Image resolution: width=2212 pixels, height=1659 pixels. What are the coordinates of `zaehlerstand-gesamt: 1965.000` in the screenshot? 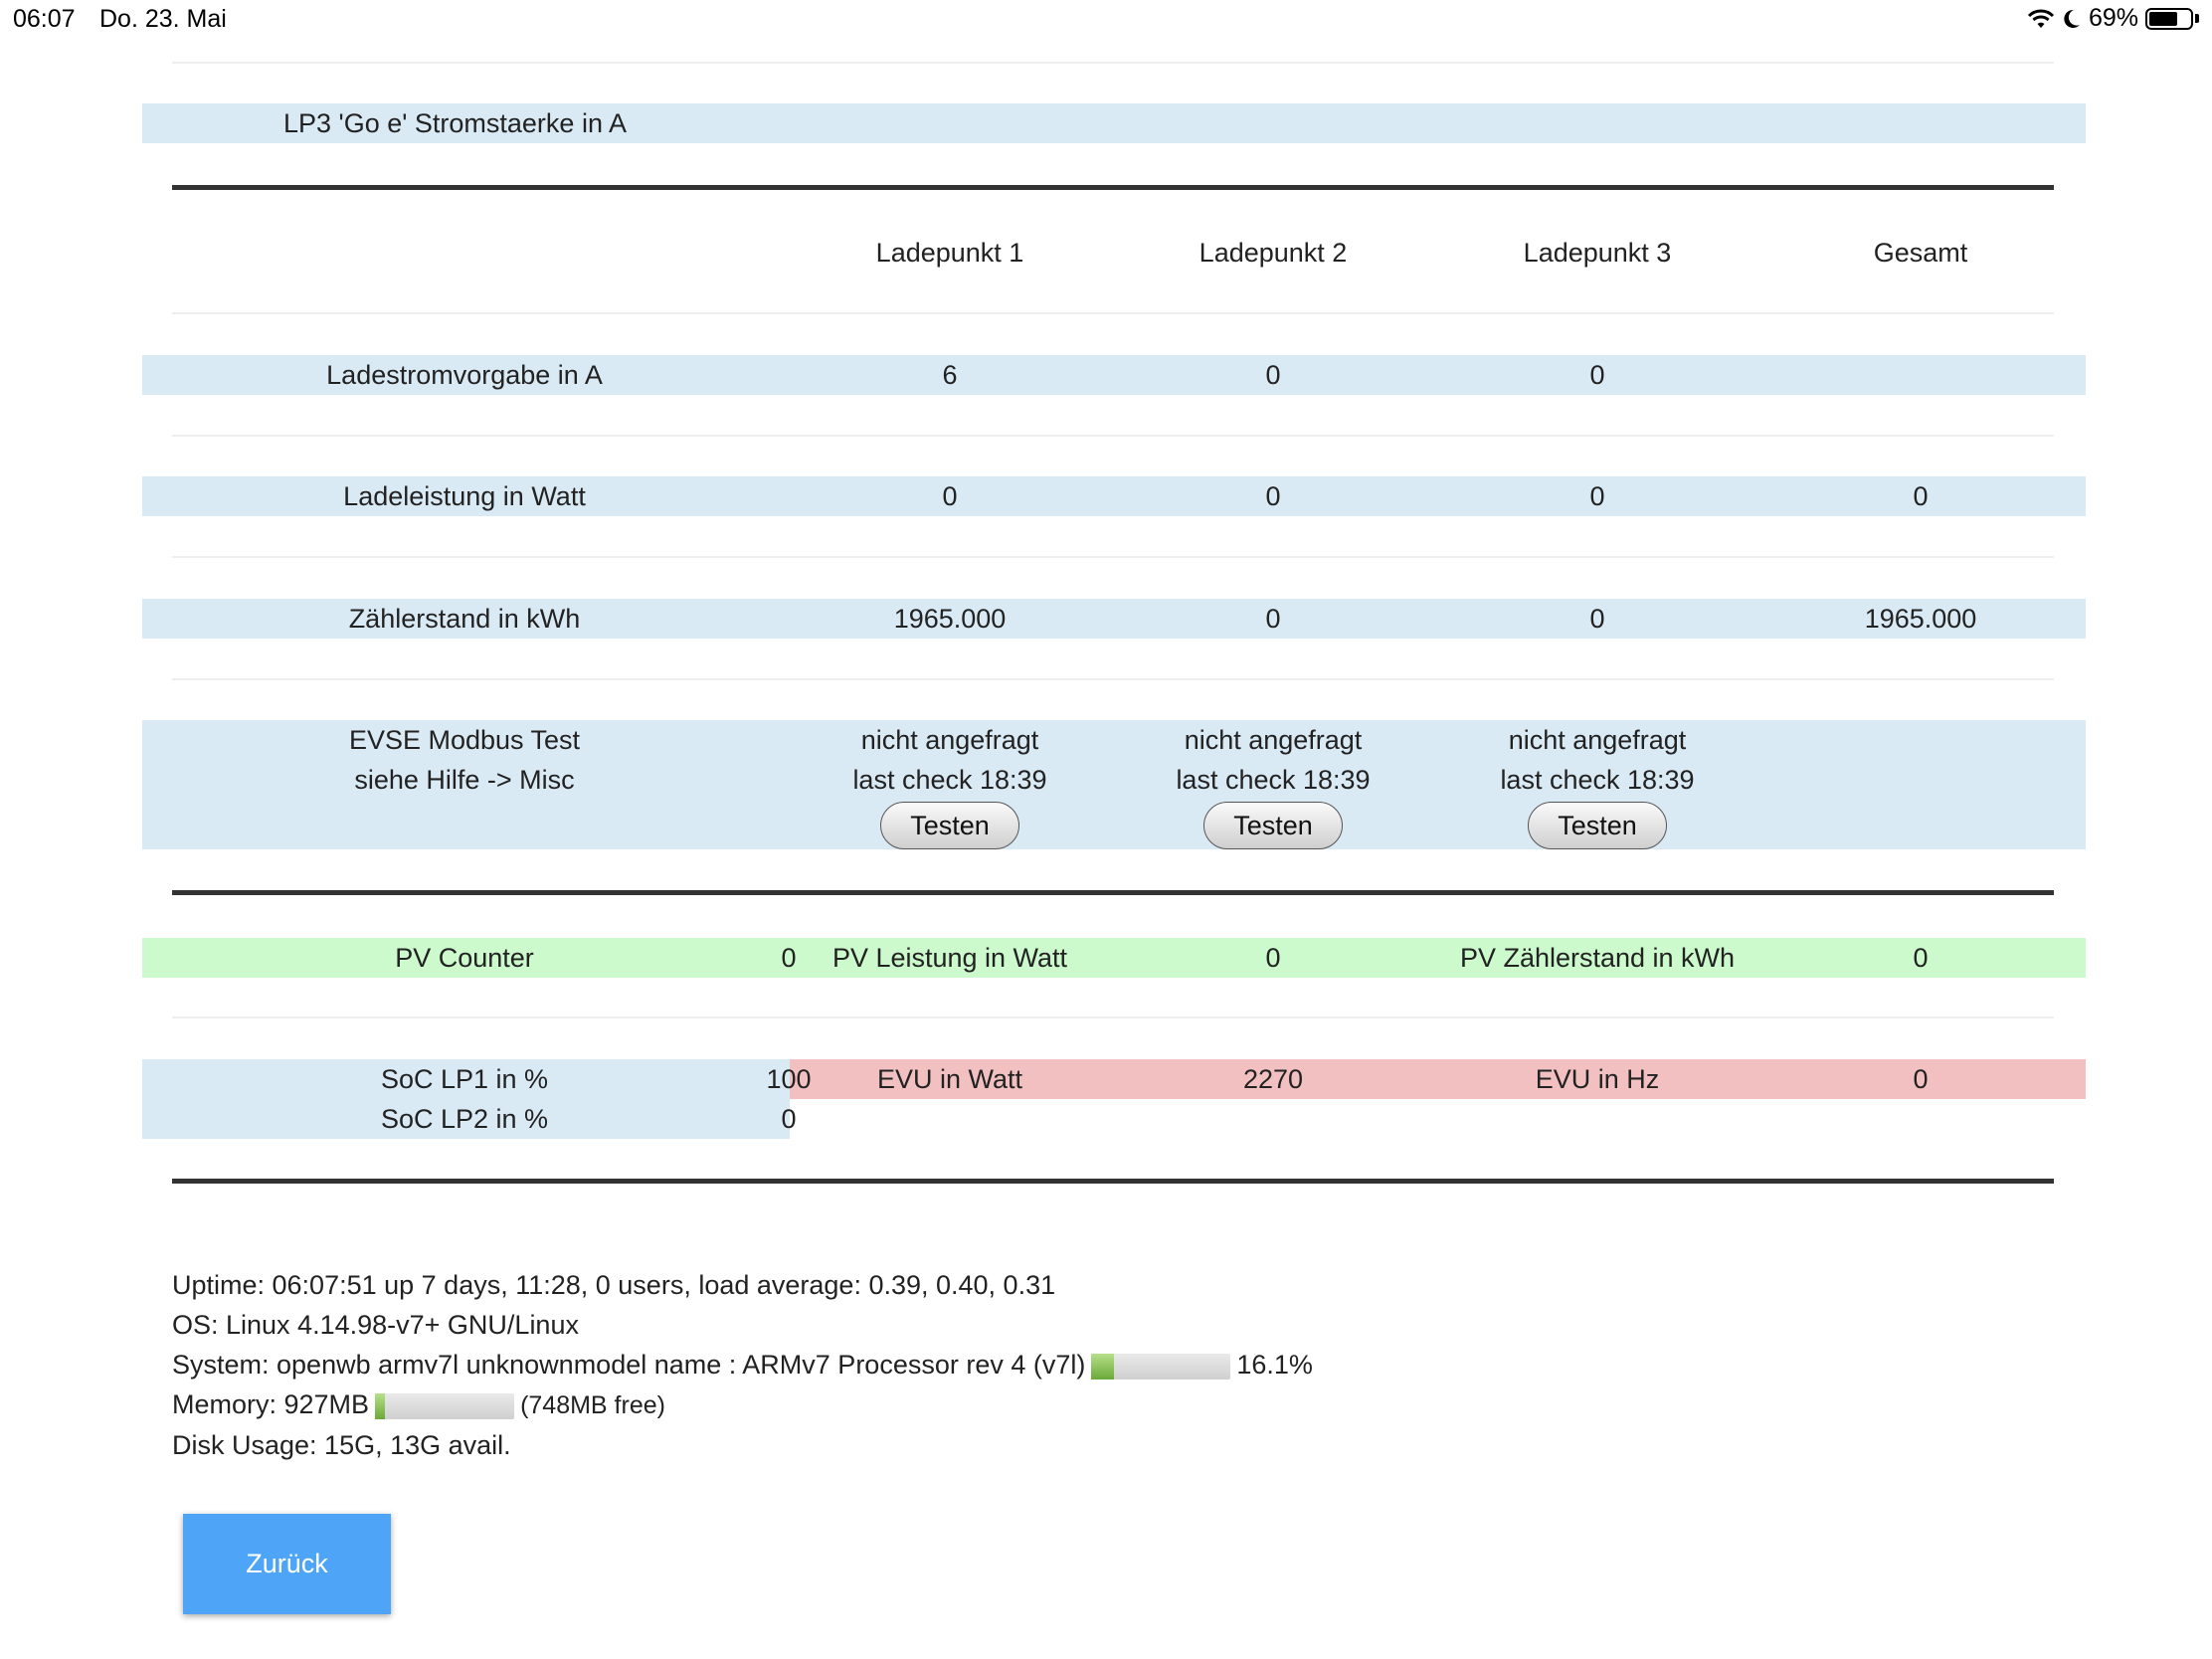 It's located at (1920, 619).